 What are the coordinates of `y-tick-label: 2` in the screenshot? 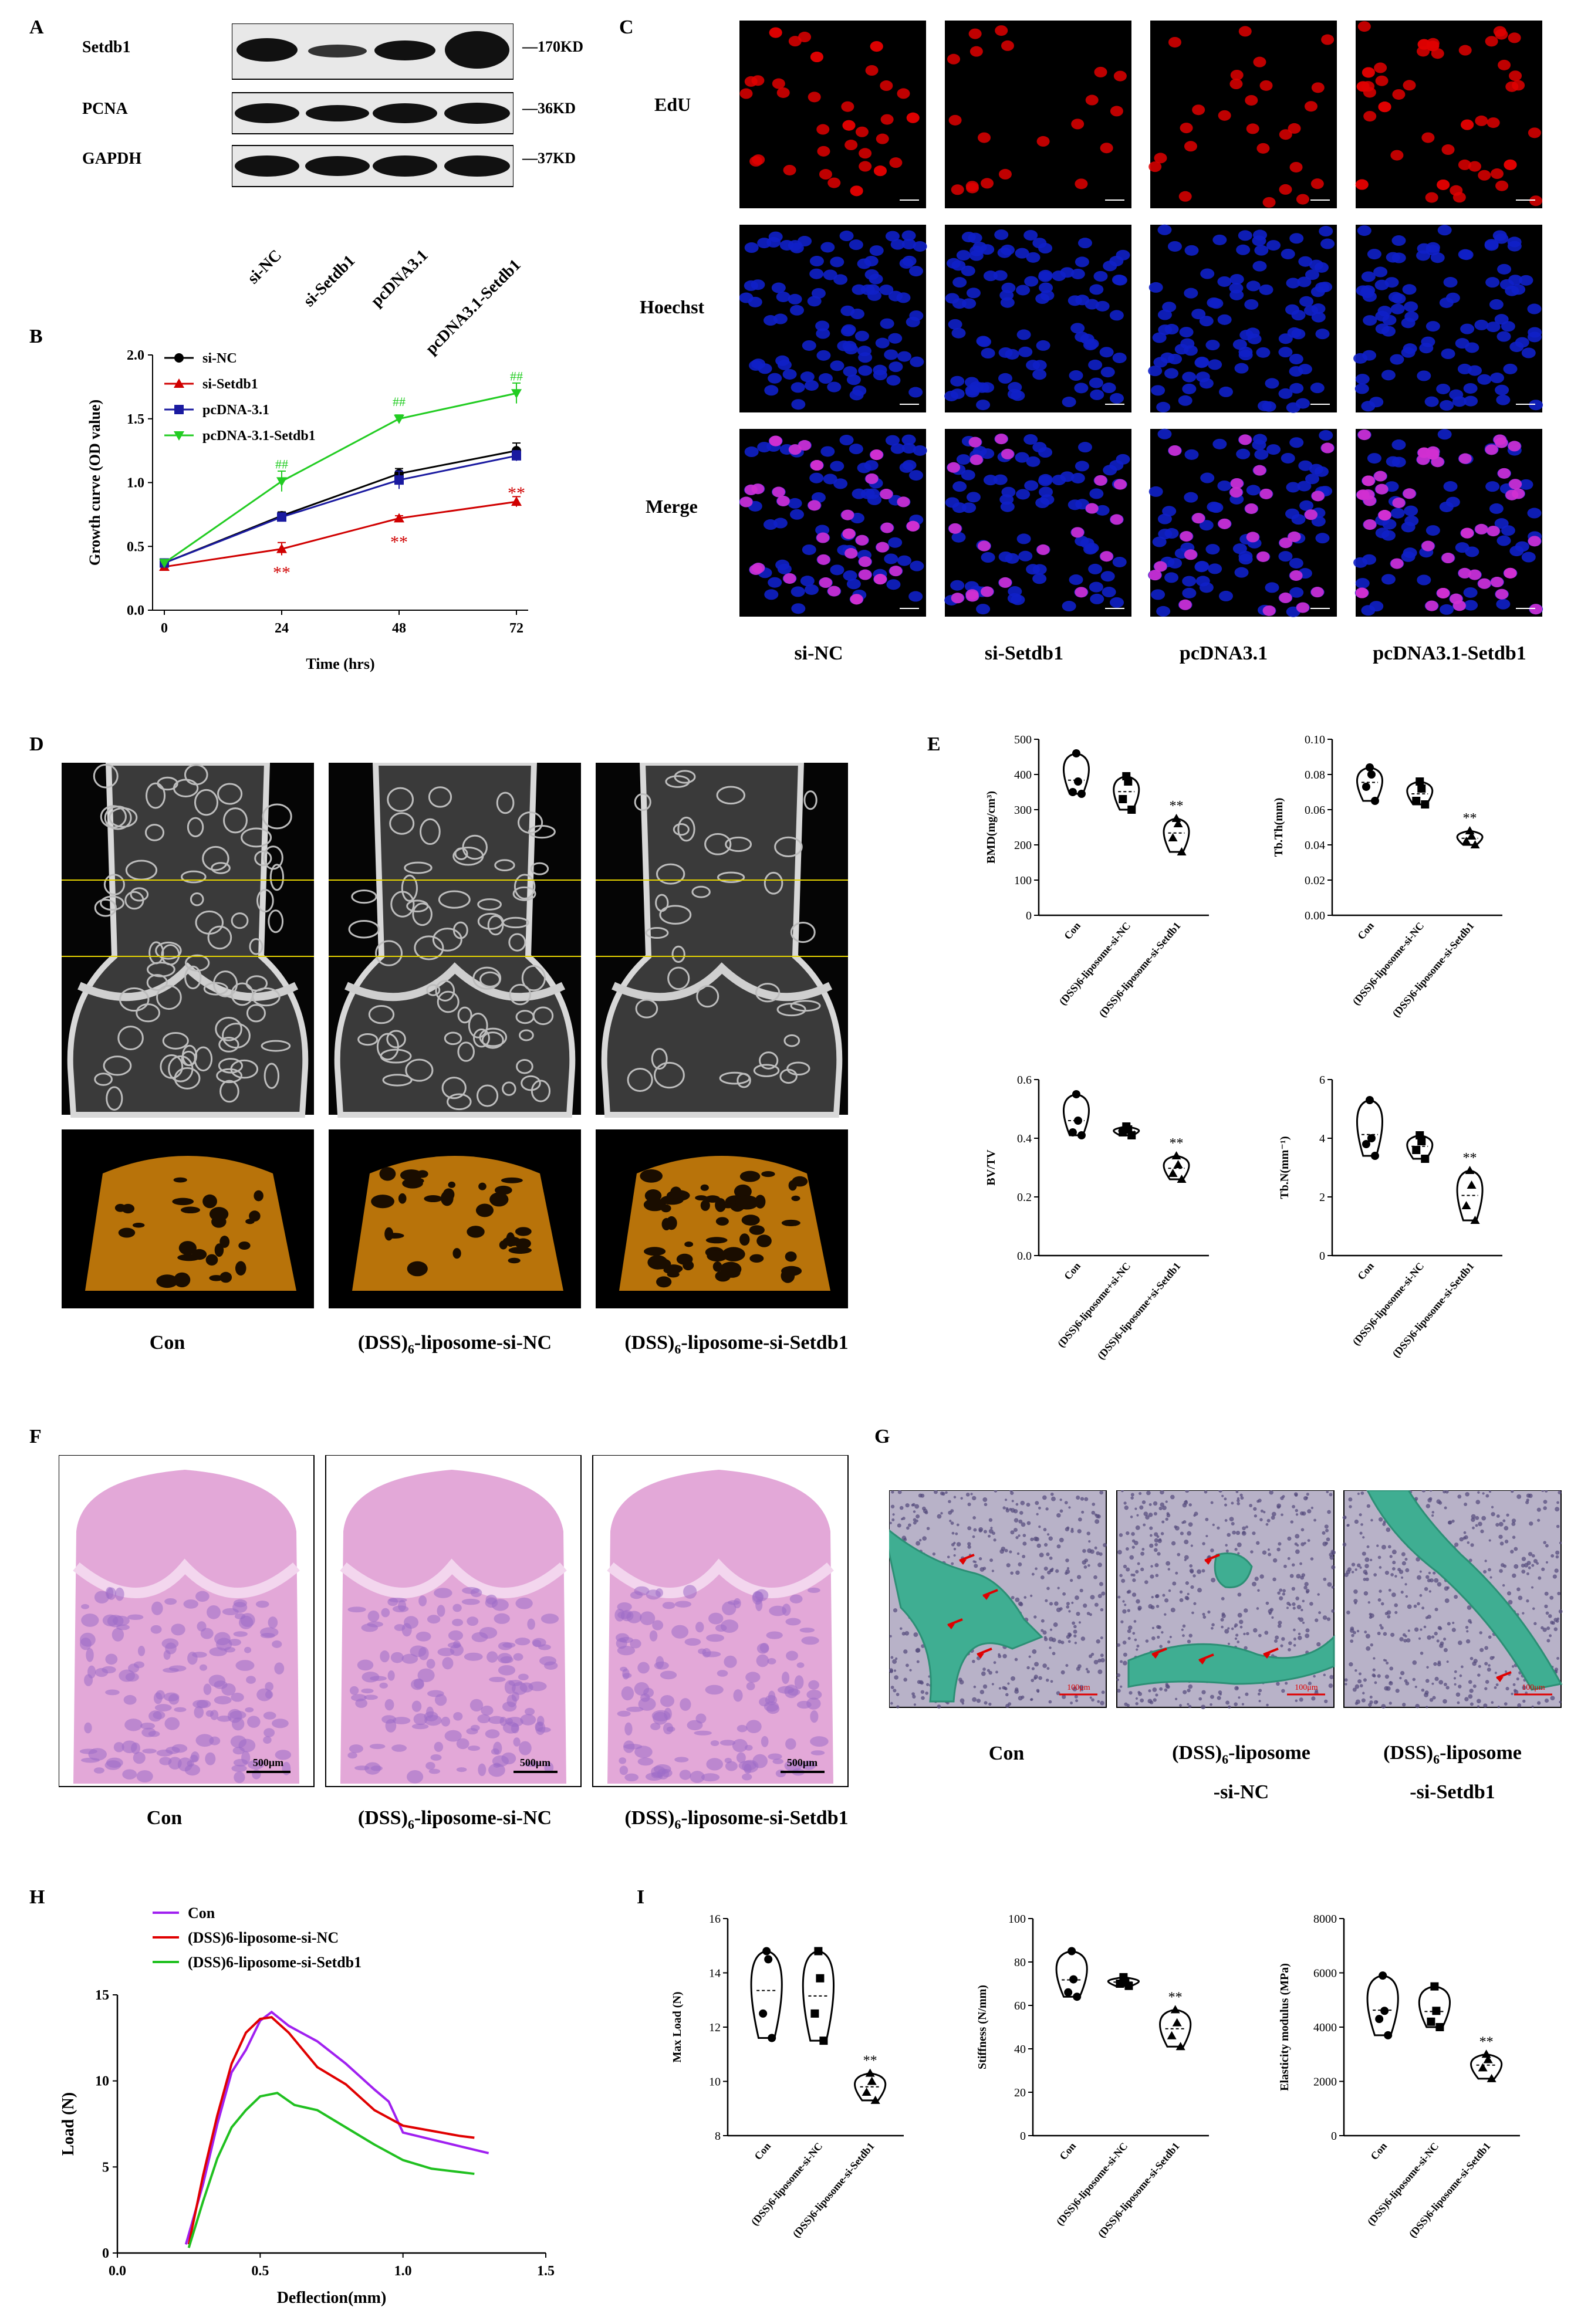 It's located at (1322, 1197).